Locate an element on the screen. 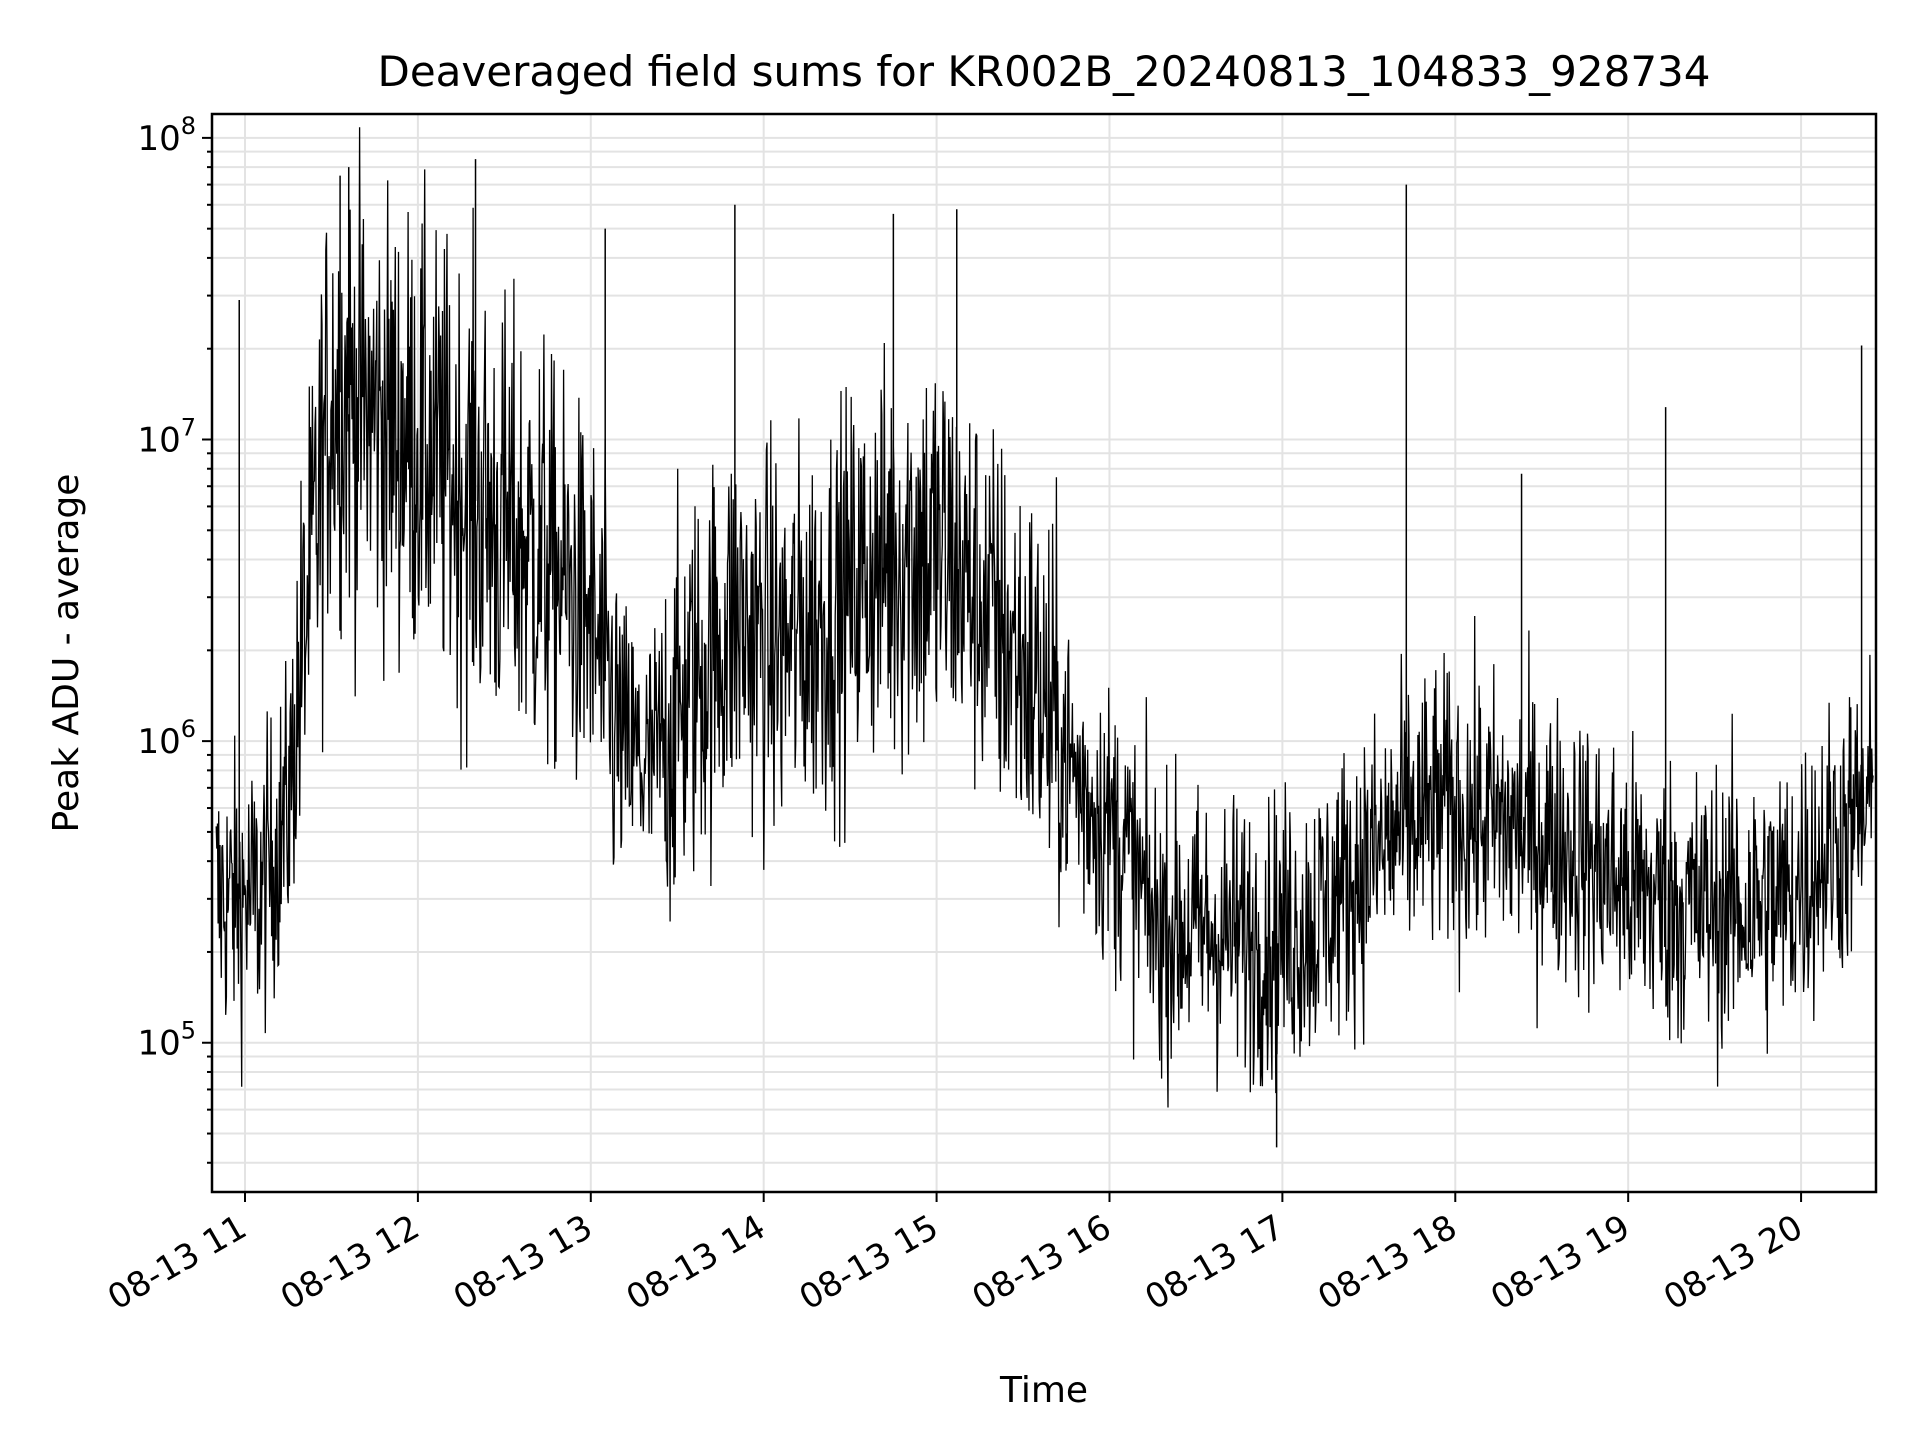 The image size is (1920, 1440). x-tick-label: 08-13 11 is located at coordinates (177, 1262).